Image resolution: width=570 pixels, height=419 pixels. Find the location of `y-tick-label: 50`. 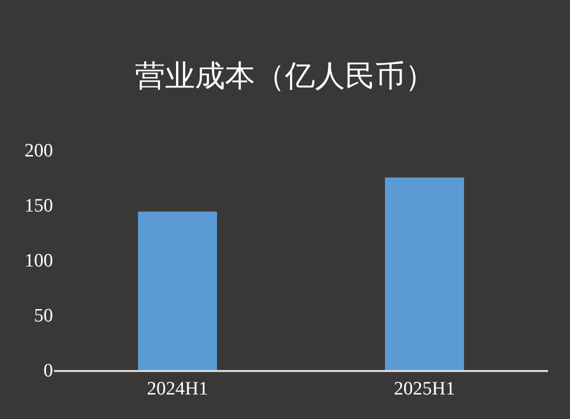

y-tick-label: 50 is located at coordinates (43, 316).